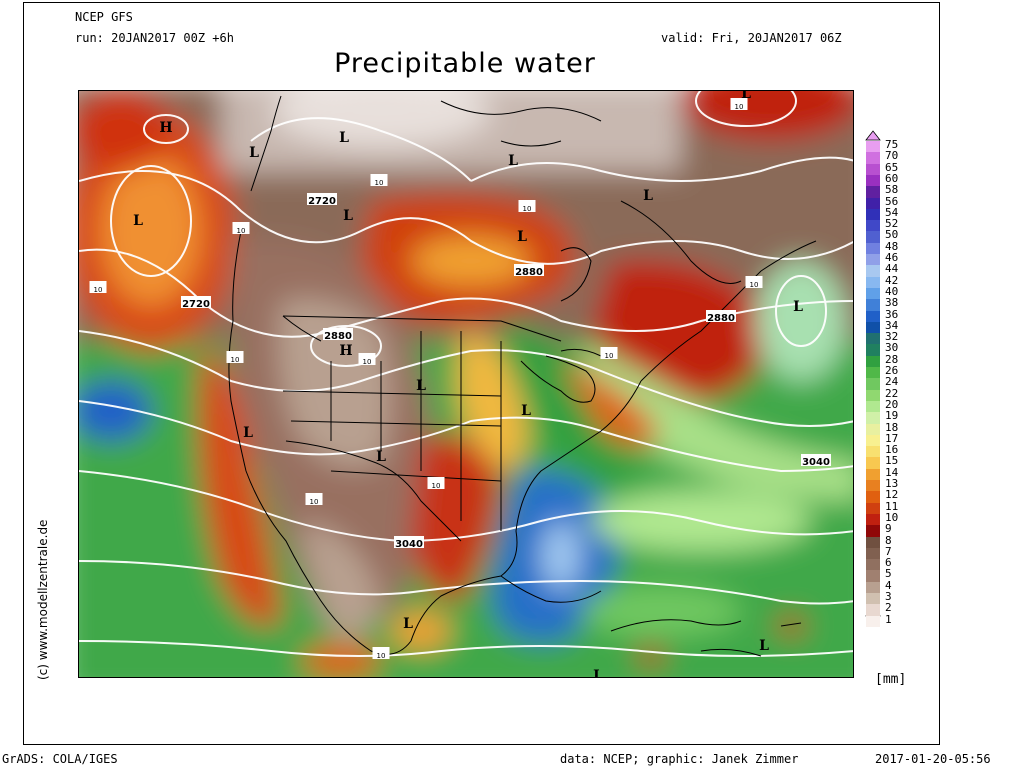  Describe the element at coordinates (892, 144) in the screenshot. I see `colorbar-tick-label: 75` at that location.